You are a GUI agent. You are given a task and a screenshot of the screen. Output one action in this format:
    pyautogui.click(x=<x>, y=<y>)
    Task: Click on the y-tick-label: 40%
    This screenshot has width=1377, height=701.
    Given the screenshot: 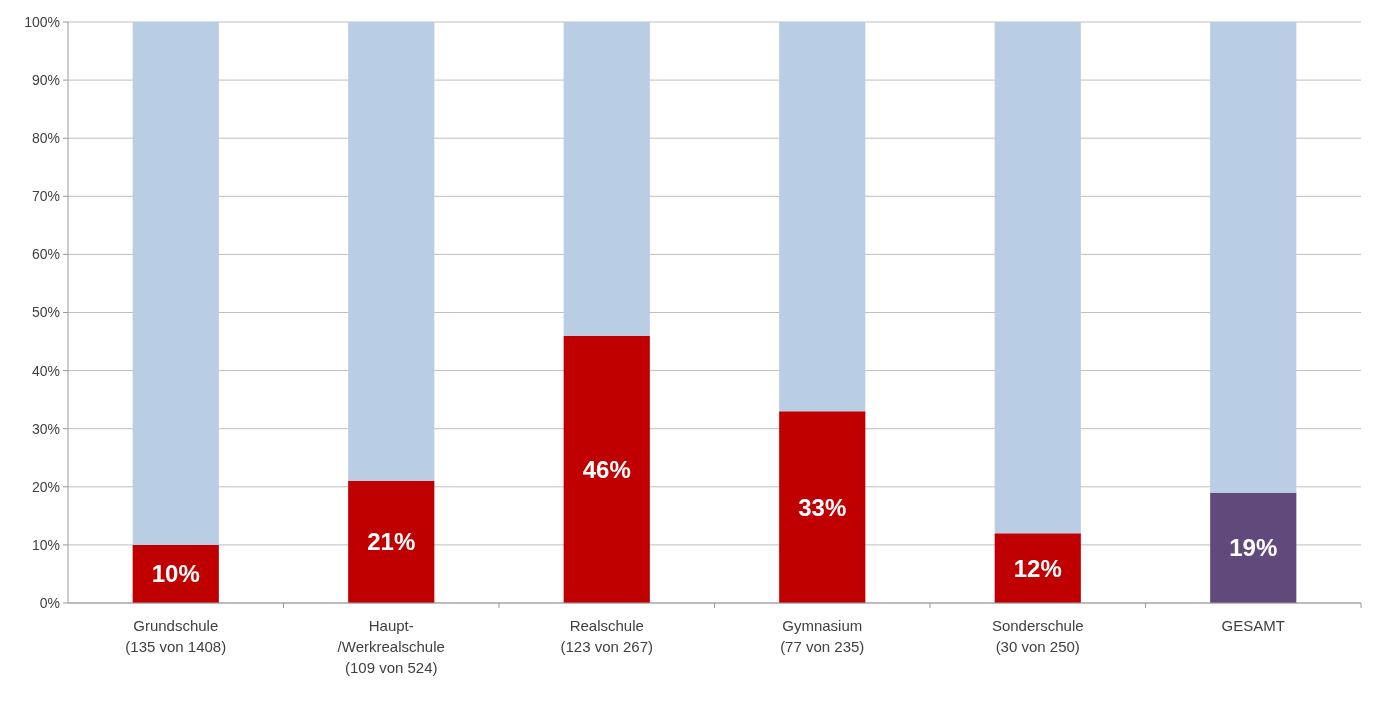 What is the action you would take?
    pyautogui.click(x=45, y=370)
    